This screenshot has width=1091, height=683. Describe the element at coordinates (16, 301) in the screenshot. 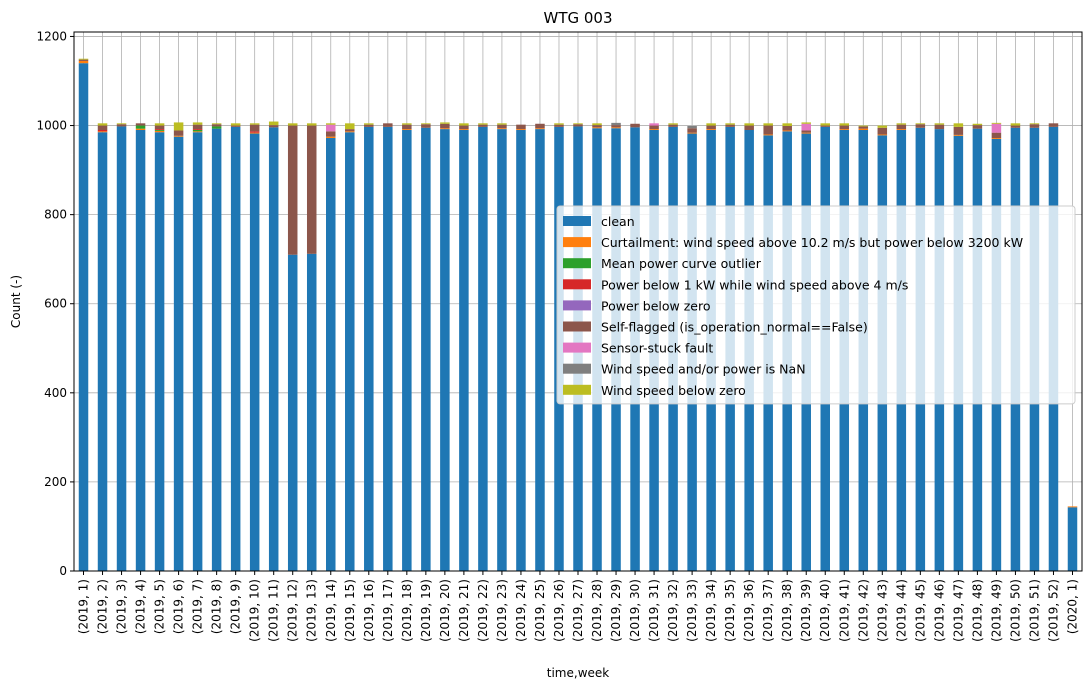

I see `y-axis-label: Count (-)` at that location.